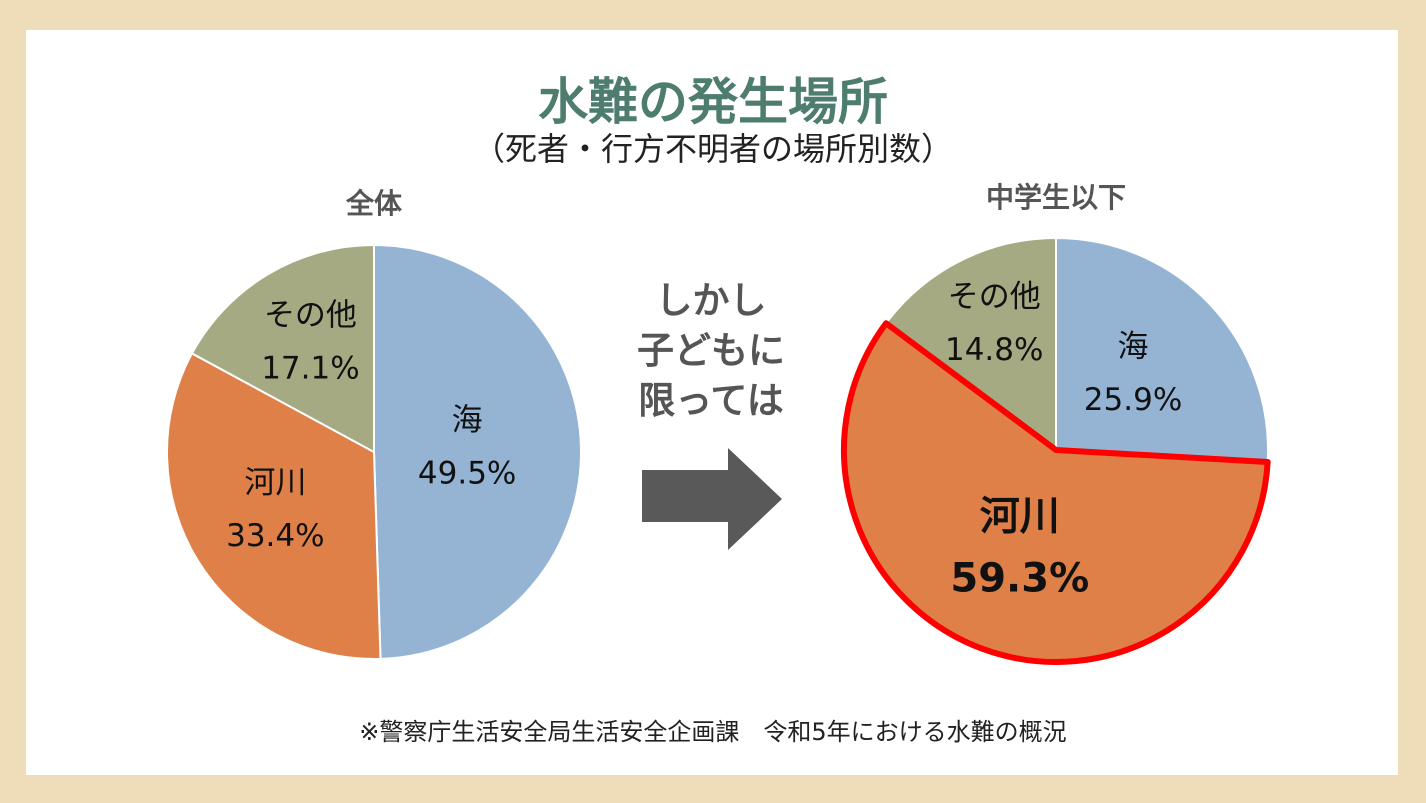 The height and width of the screenshot is (803, 1426). Describe the element at coordinates (711, 300) in the screenshot. I see `transition-line: しかし` at that location.